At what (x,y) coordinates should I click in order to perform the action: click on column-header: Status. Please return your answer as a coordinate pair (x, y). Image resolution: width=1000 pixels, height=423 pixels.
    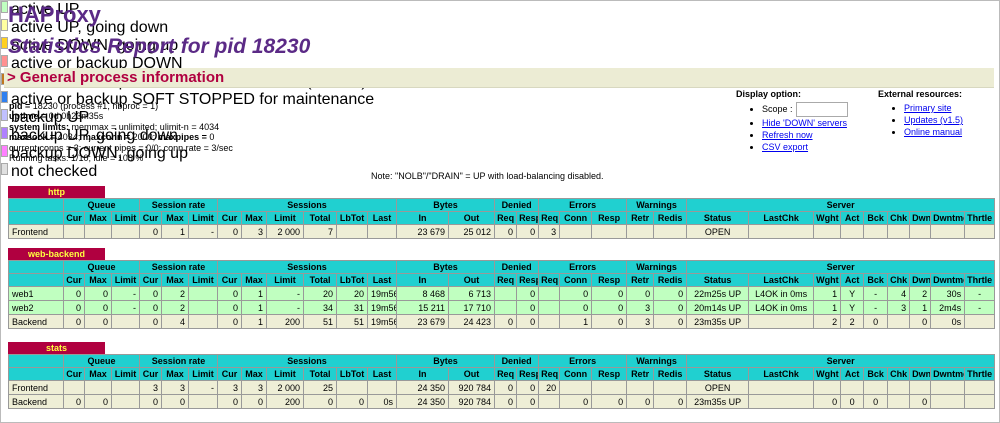
    Looking at the image, I should click on (718, 218).